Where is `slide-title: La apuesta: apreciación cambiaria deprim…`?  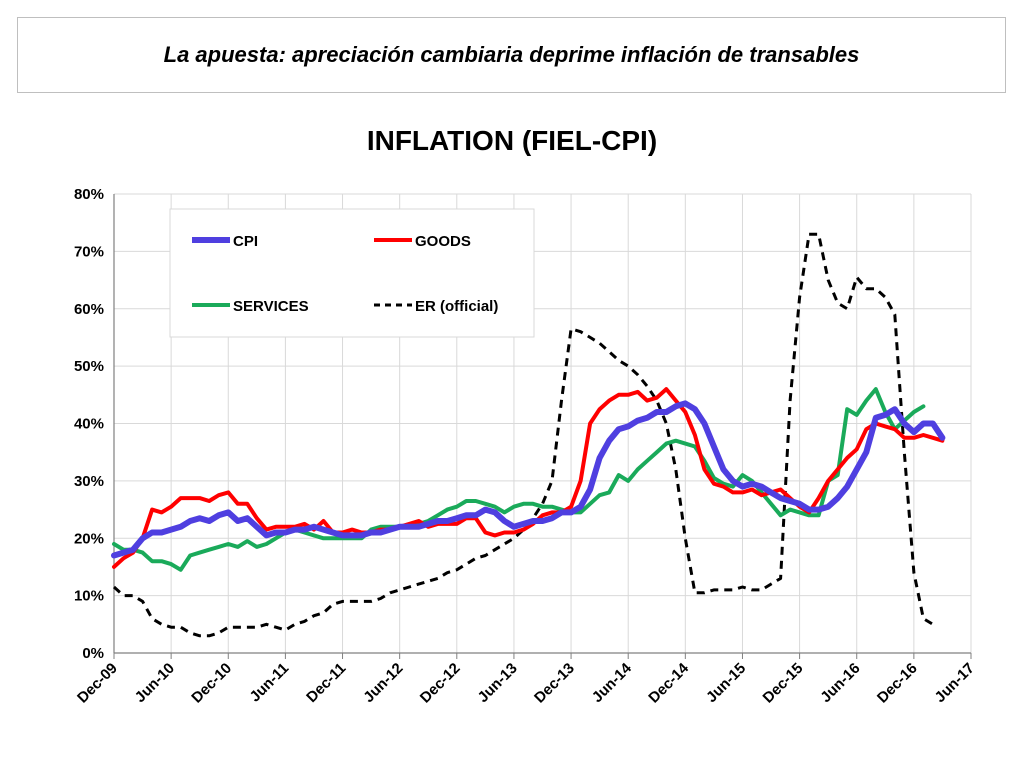
slide-title: La apuesta: apreciación cambiaria deprim… is located at coordinates (511, 54).